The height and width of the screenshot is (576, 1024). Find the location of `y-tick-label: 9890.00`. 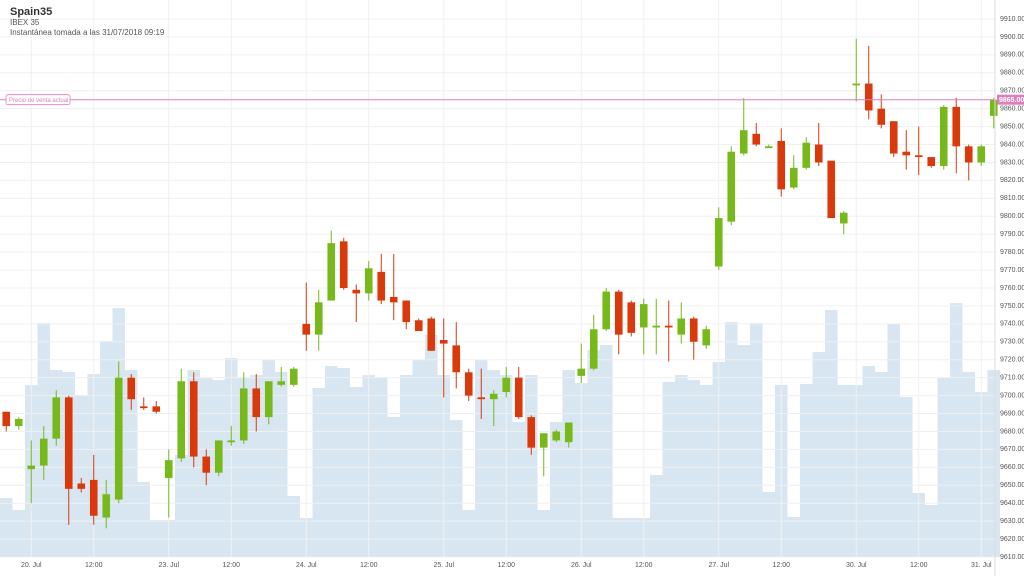

y-tick-label: 9890.00 is located at coordinates (1012, 55).